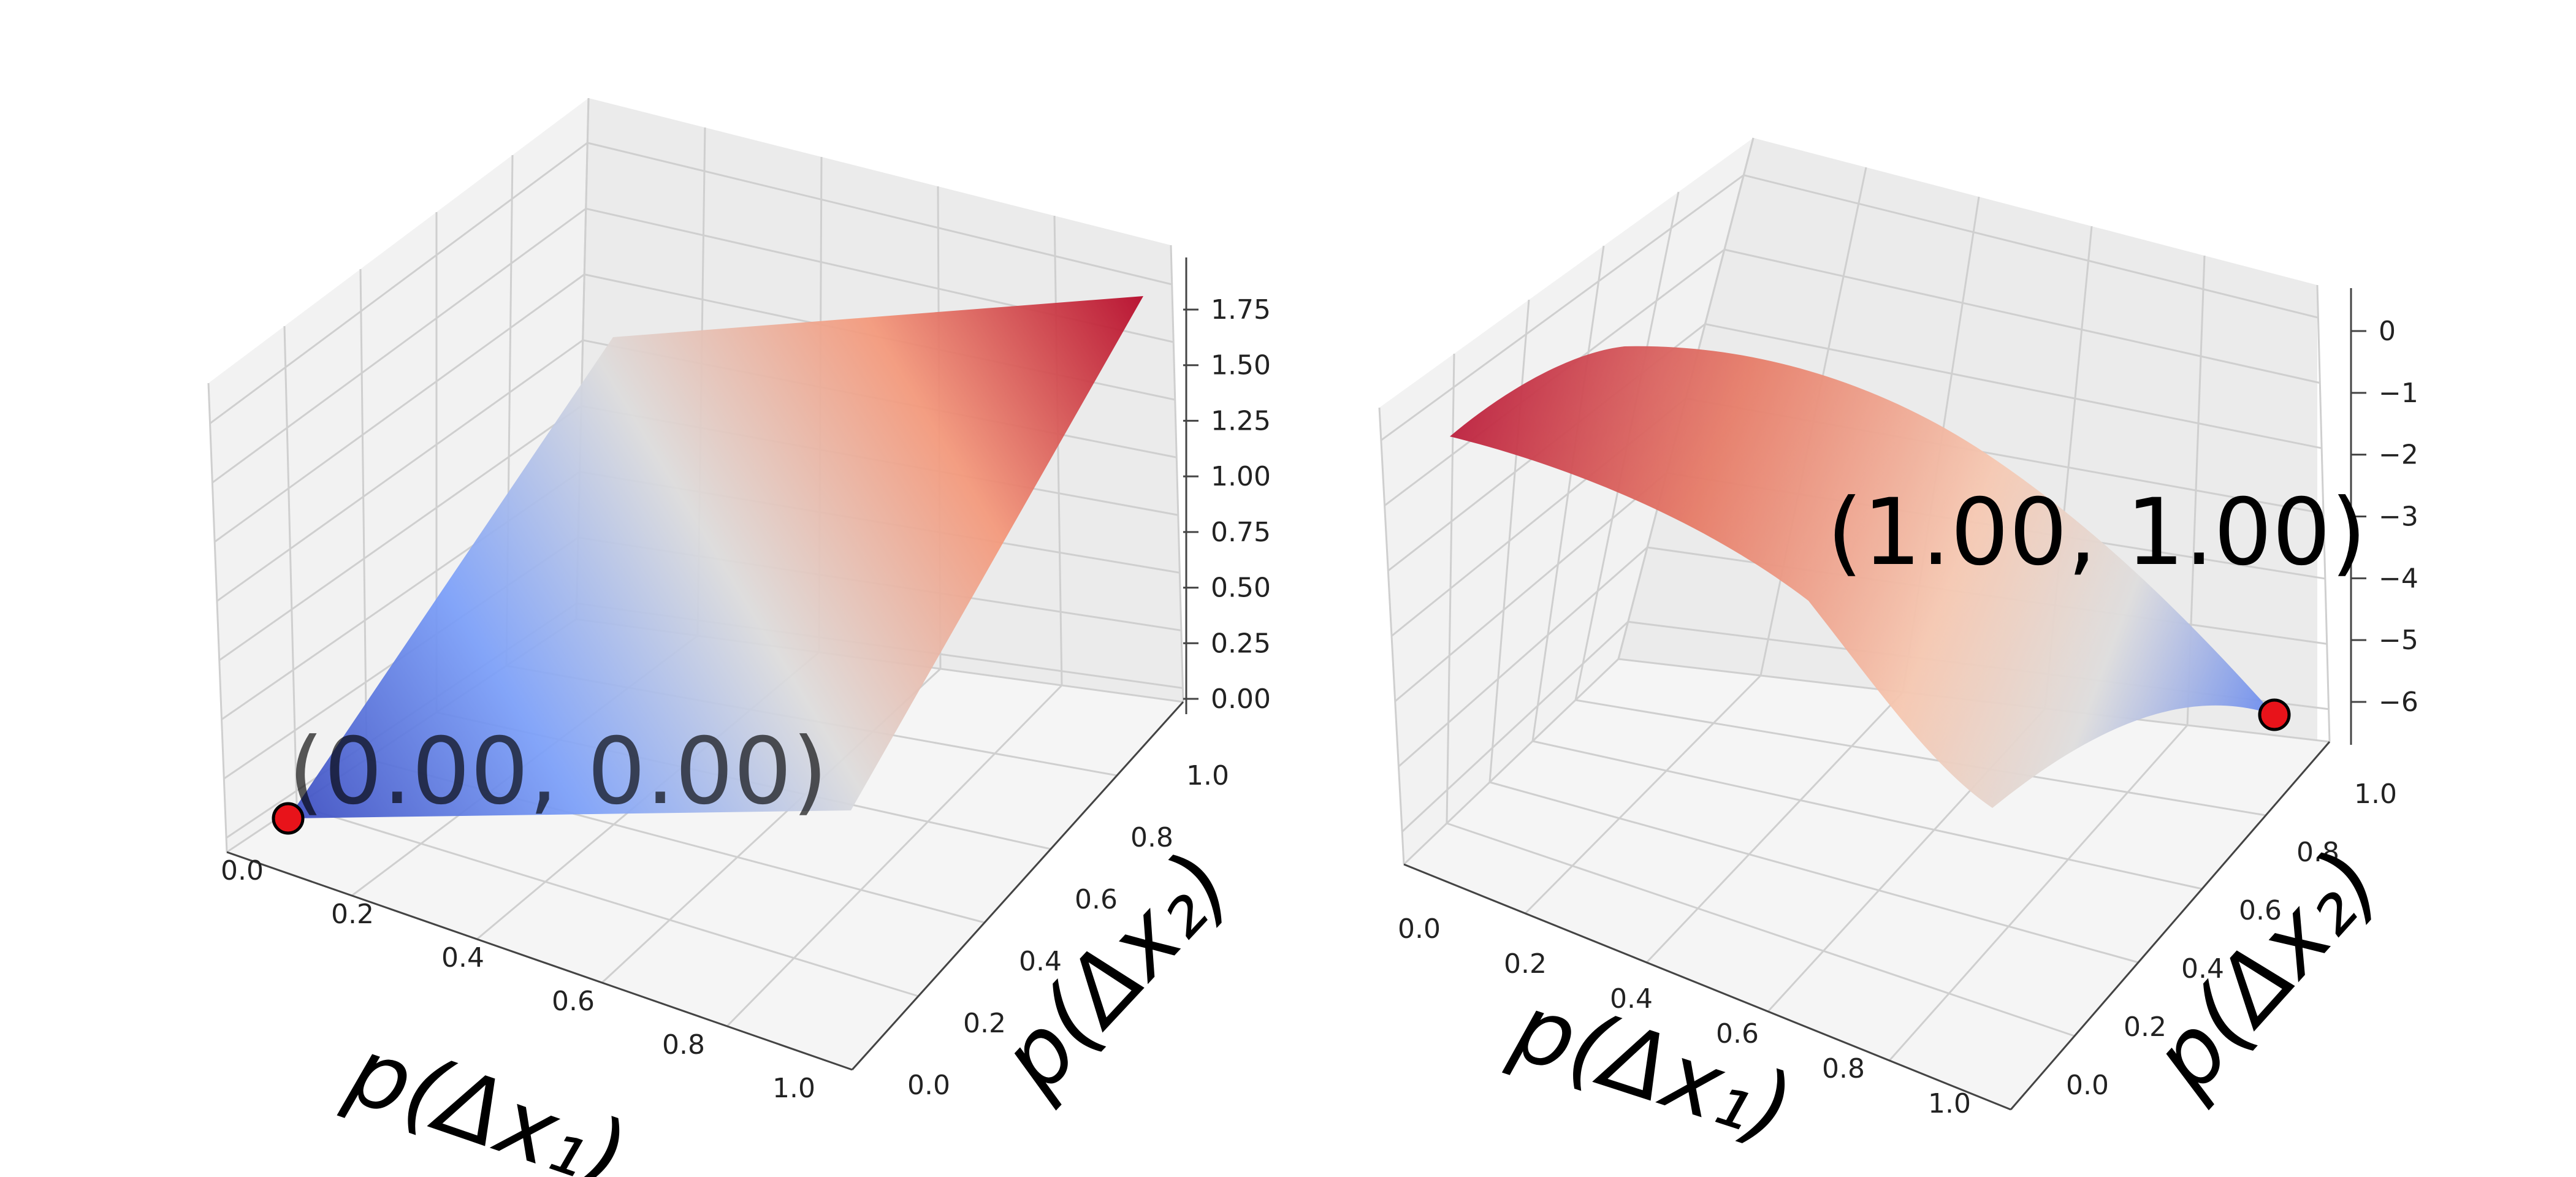 The width and height of the screenshot is (2576, 1177). I want to click on z-tick-label: 1.25, so click(1241, 420).